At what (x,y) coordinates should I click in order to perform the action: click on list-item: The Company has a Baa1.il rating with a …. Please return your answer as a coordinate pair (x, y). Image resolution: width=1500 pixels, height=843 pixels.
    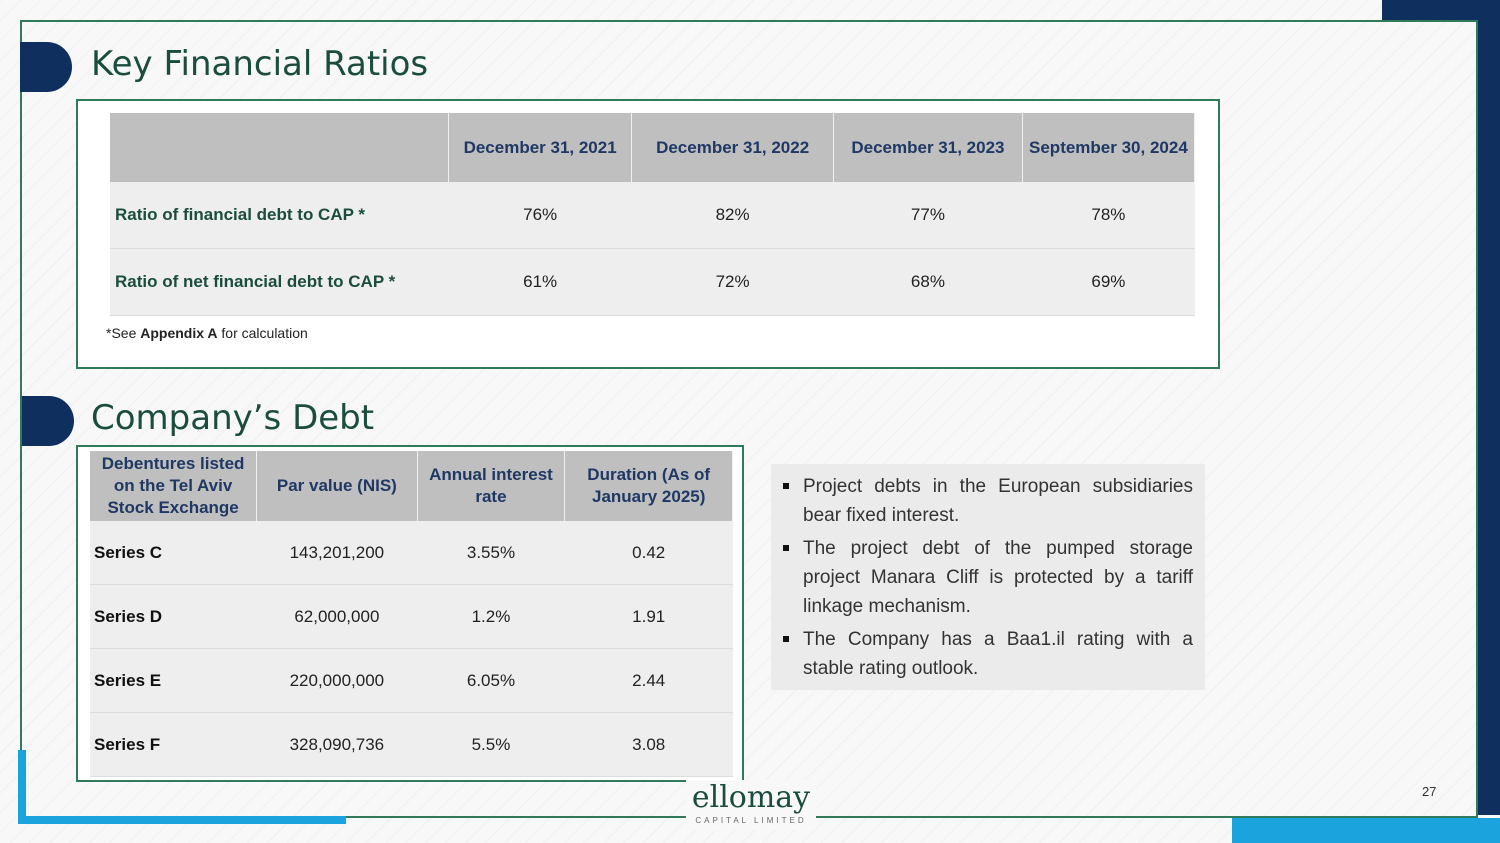
    Looking at the image, I should click on (988, 654).